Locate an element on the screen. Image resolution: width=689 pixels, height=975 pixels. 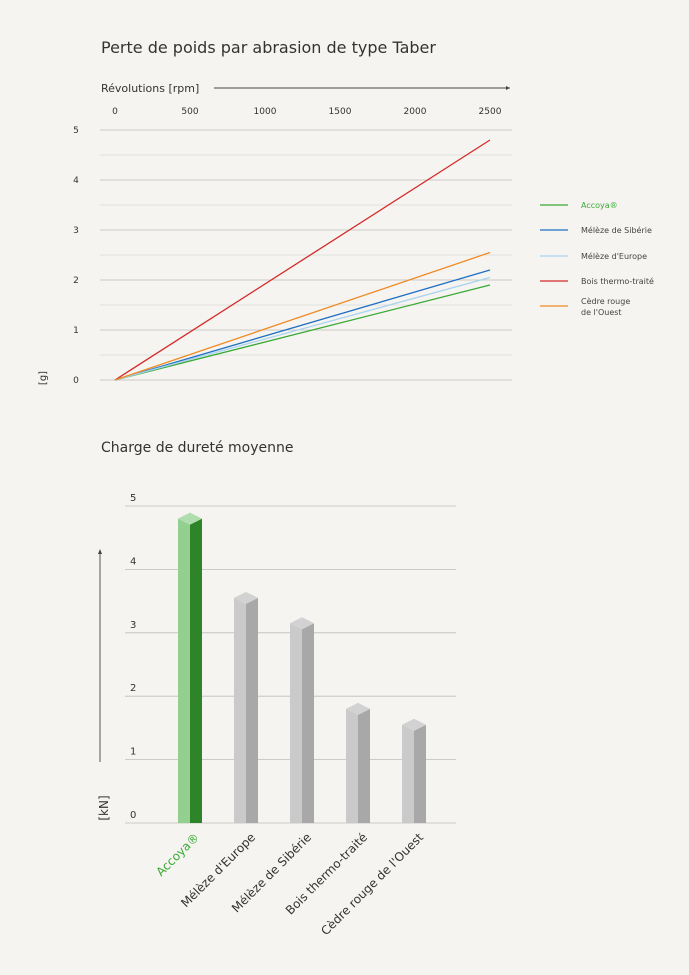
bar-chart-y-tick: 5 is located at coordinates (133, 498).